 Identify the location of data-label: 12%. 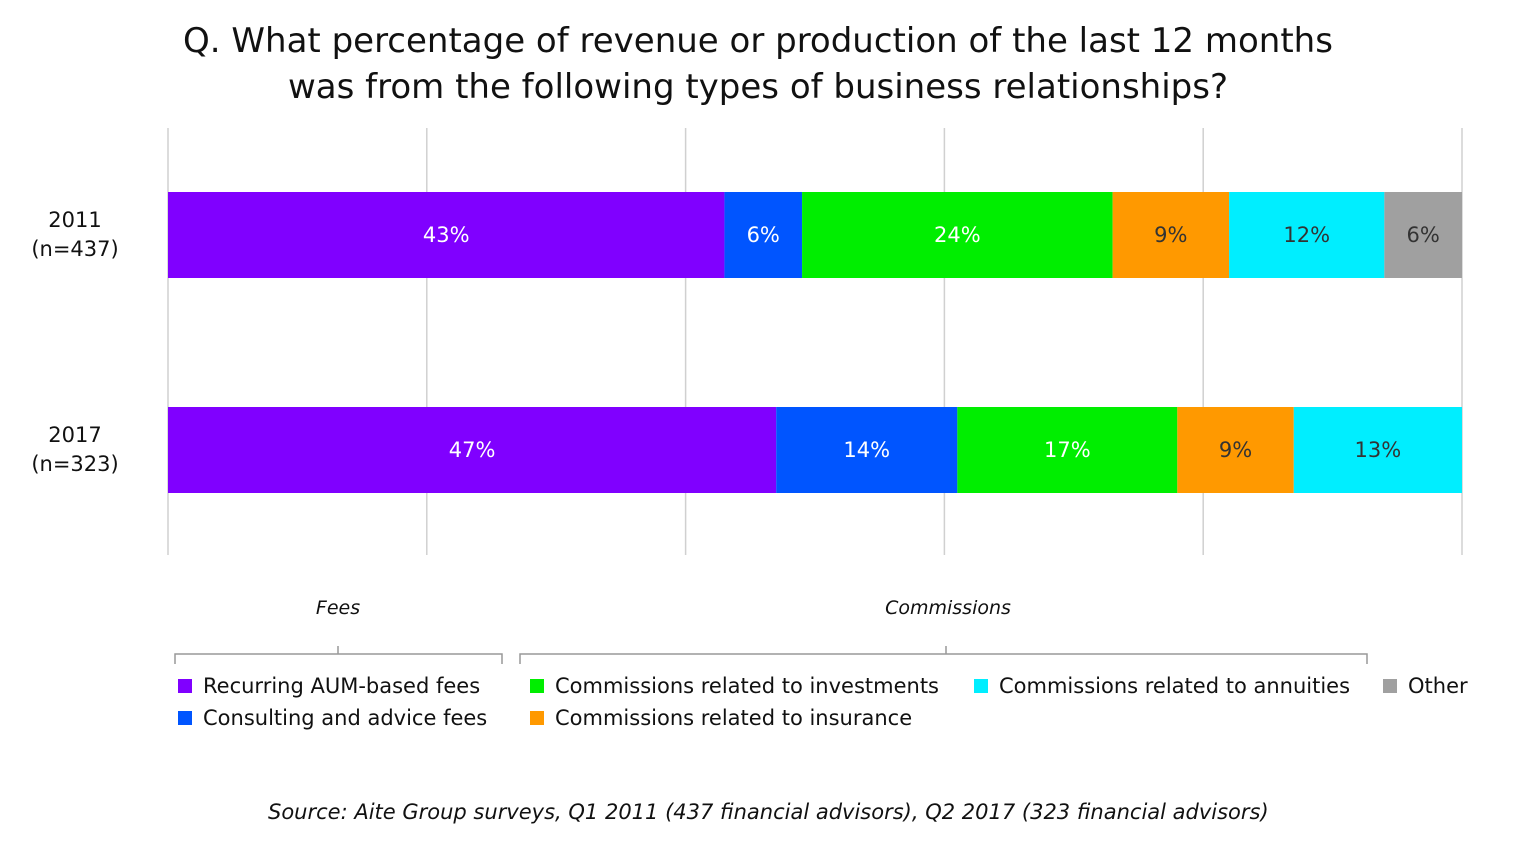
(1306, 235).